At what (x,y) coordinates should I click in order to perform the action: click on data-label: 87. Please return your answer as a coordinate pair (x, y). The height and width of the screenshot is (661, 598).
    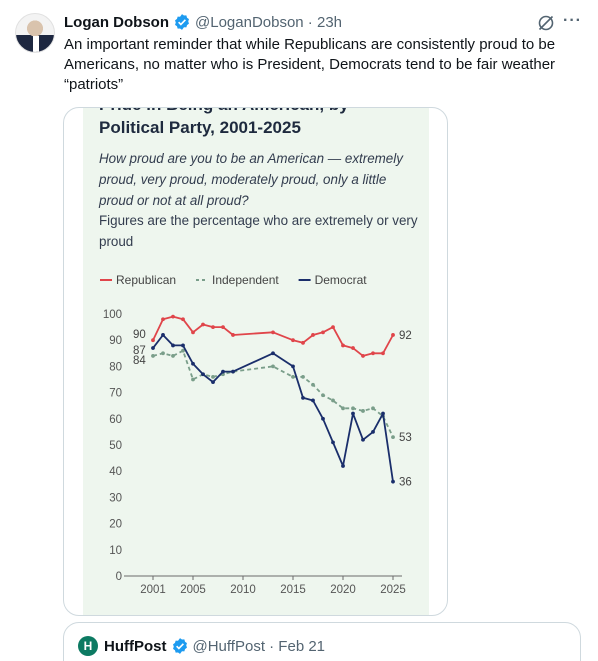
    Looking at the image, I should click on (139, 351).